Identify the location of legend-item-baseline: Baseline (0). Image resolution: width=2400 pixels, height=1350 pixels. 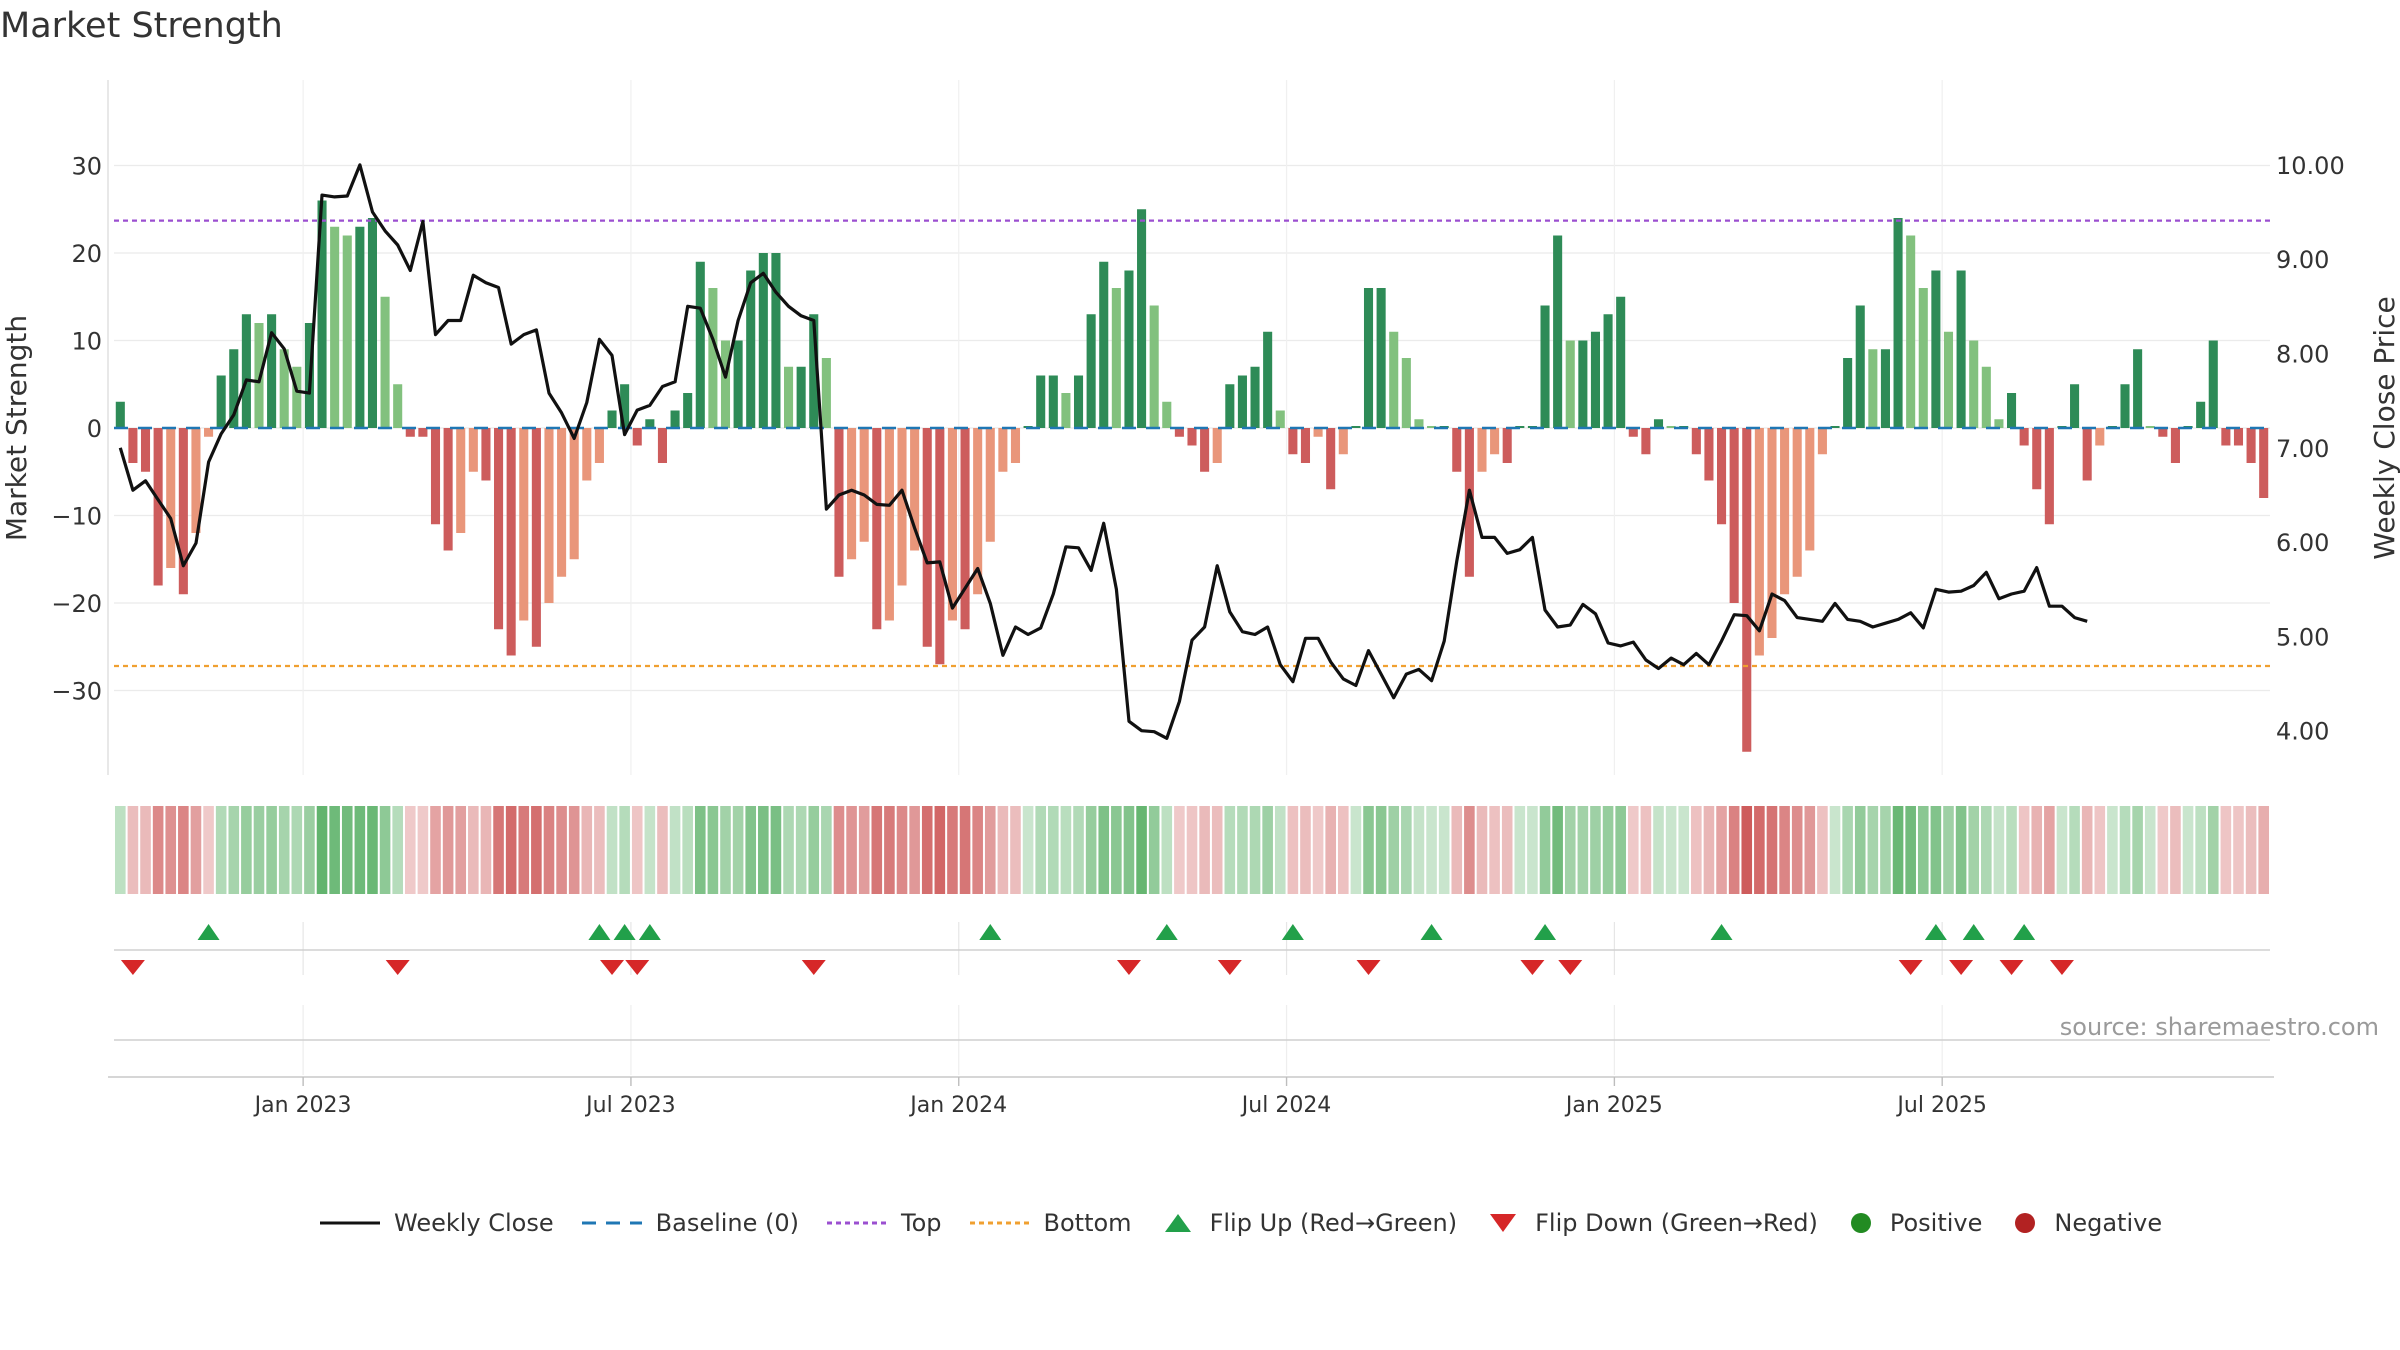
(690, 1223).